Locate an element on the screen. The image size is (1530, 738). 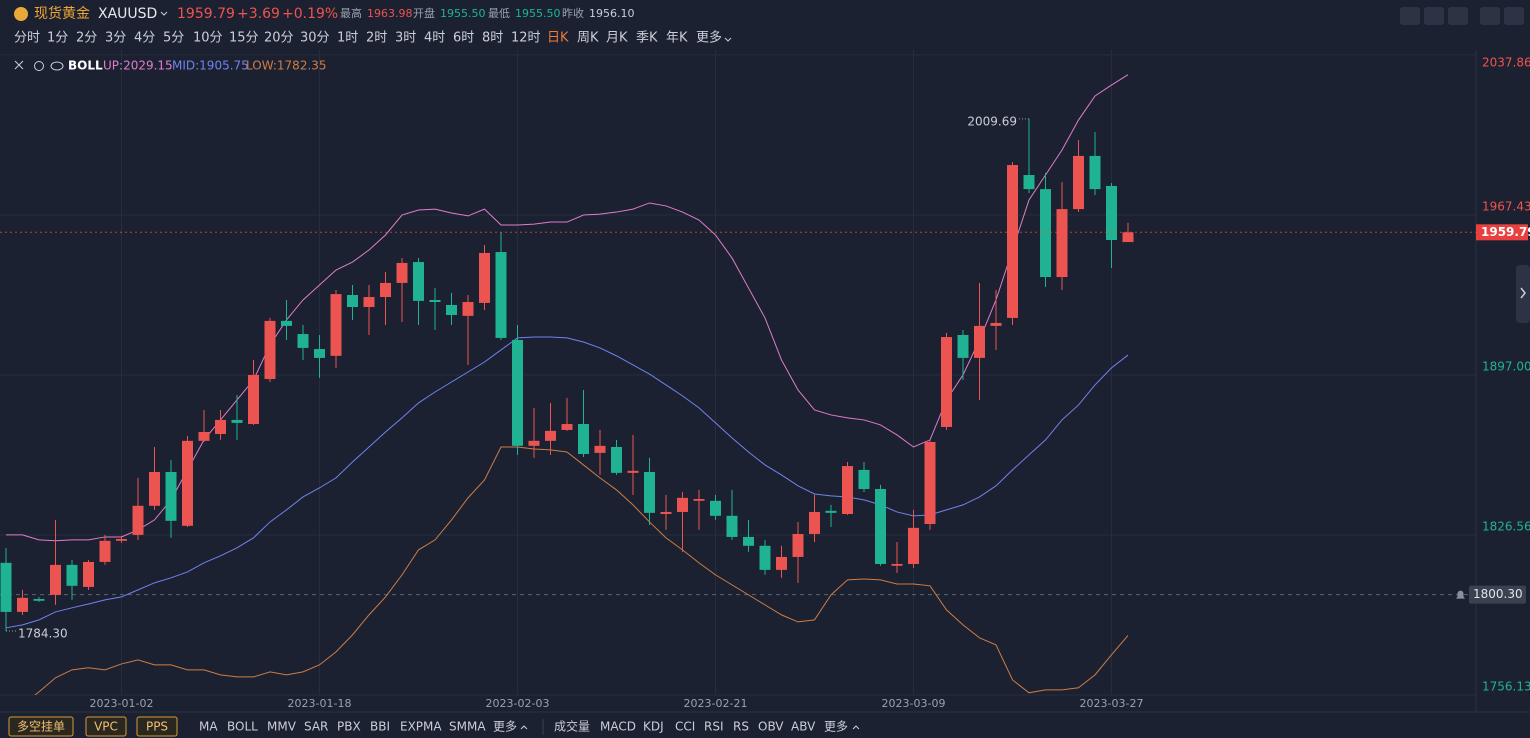
x-tick-label: 2023-02-03 is located at coordinates (518, 703).